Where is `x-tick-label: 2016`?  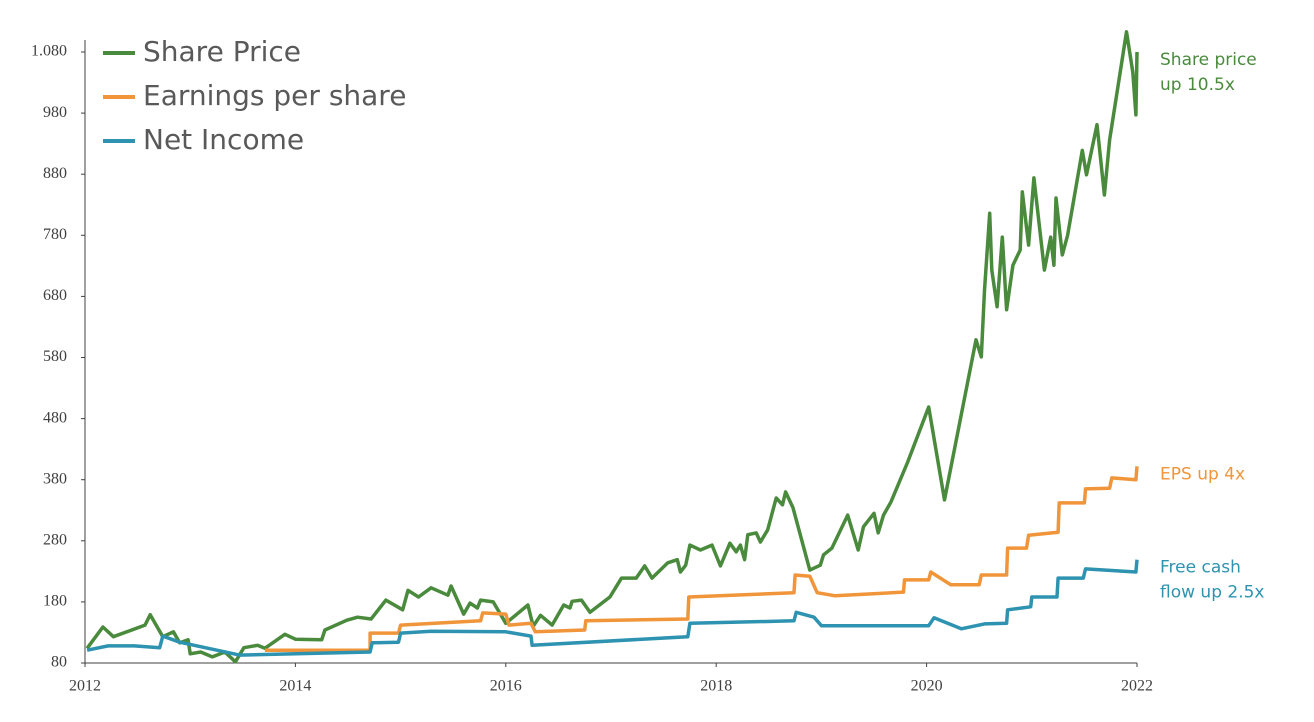 x-tick-label: 2016 is located at coordinates (506, 686).